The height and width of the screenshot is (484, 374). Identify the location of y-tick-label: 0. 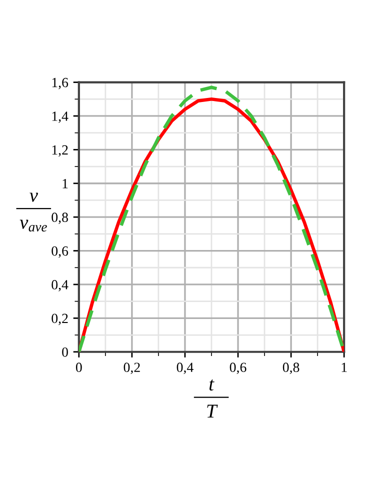
(65, 352).